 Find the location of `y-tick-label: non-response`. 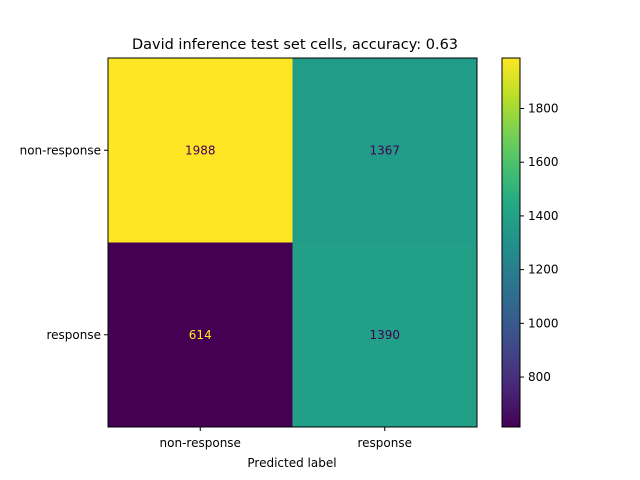

y-tick-label: non-response is located at coordinates (60, 150).